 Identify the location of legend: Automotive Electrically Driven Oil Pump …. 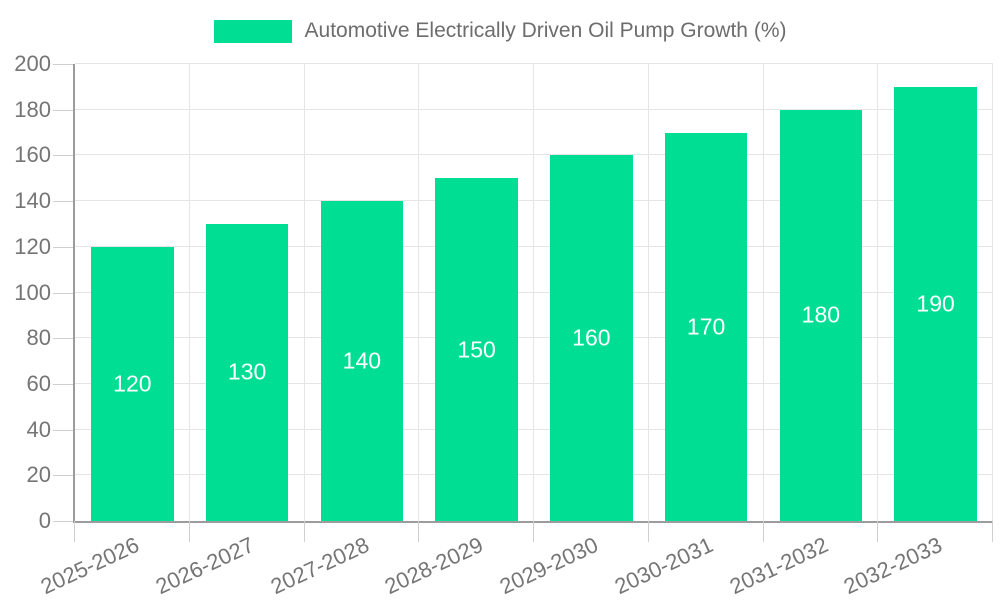
(500, 31).